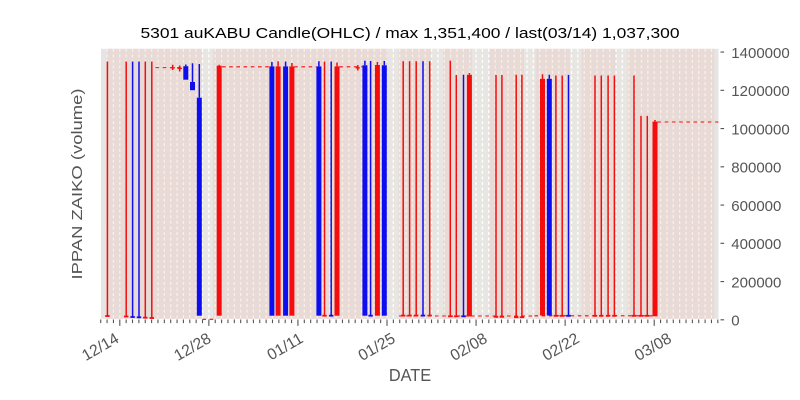  Describe the element at coordinates (760, 53) in the screenshot. I see `svg-text: 1400000` at that location.